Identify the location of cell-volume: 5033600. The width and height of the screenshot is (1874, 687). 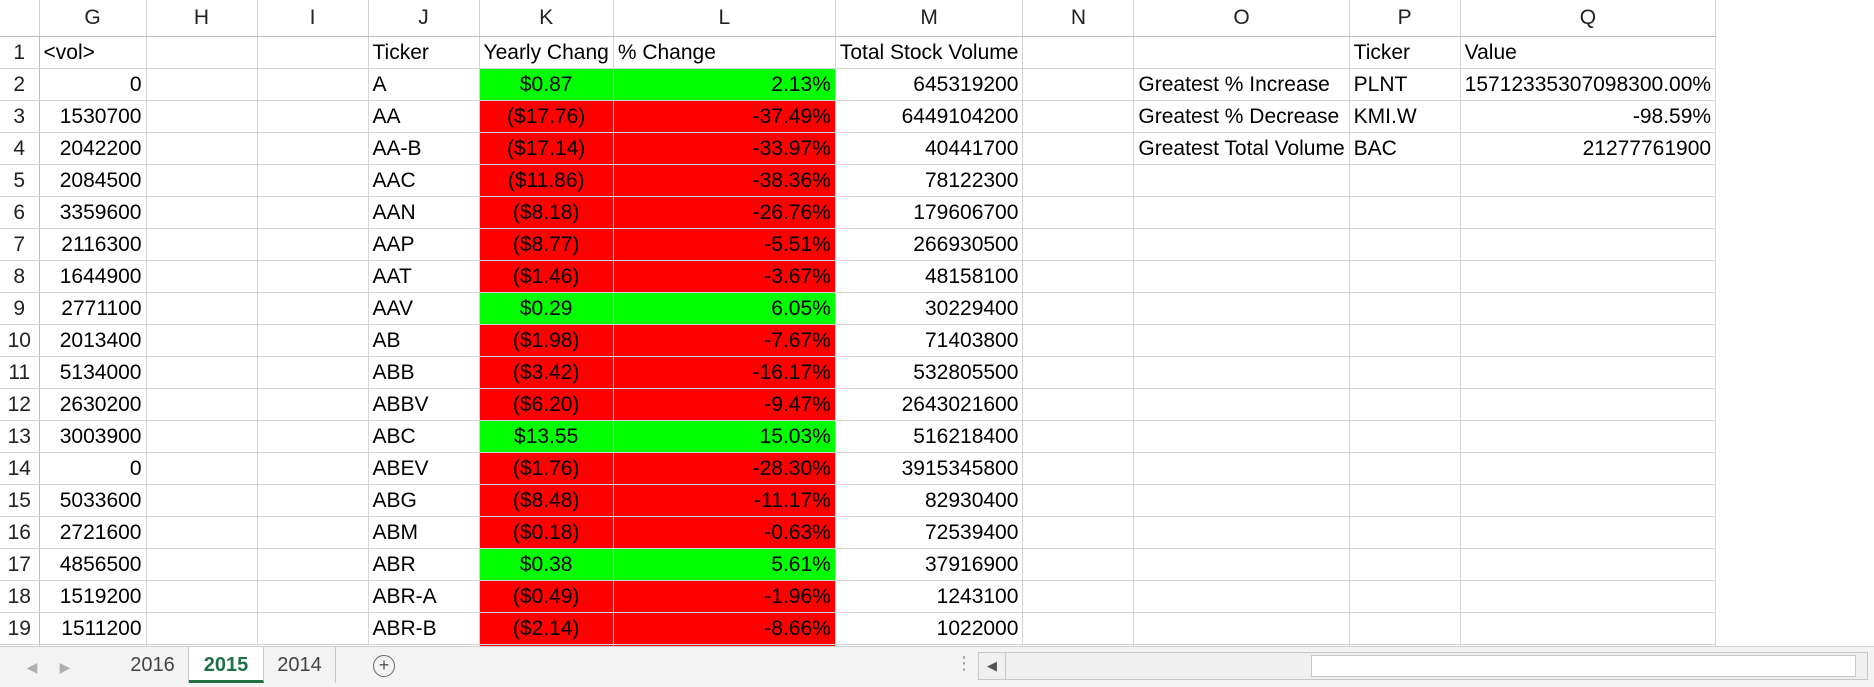
(93, 500).